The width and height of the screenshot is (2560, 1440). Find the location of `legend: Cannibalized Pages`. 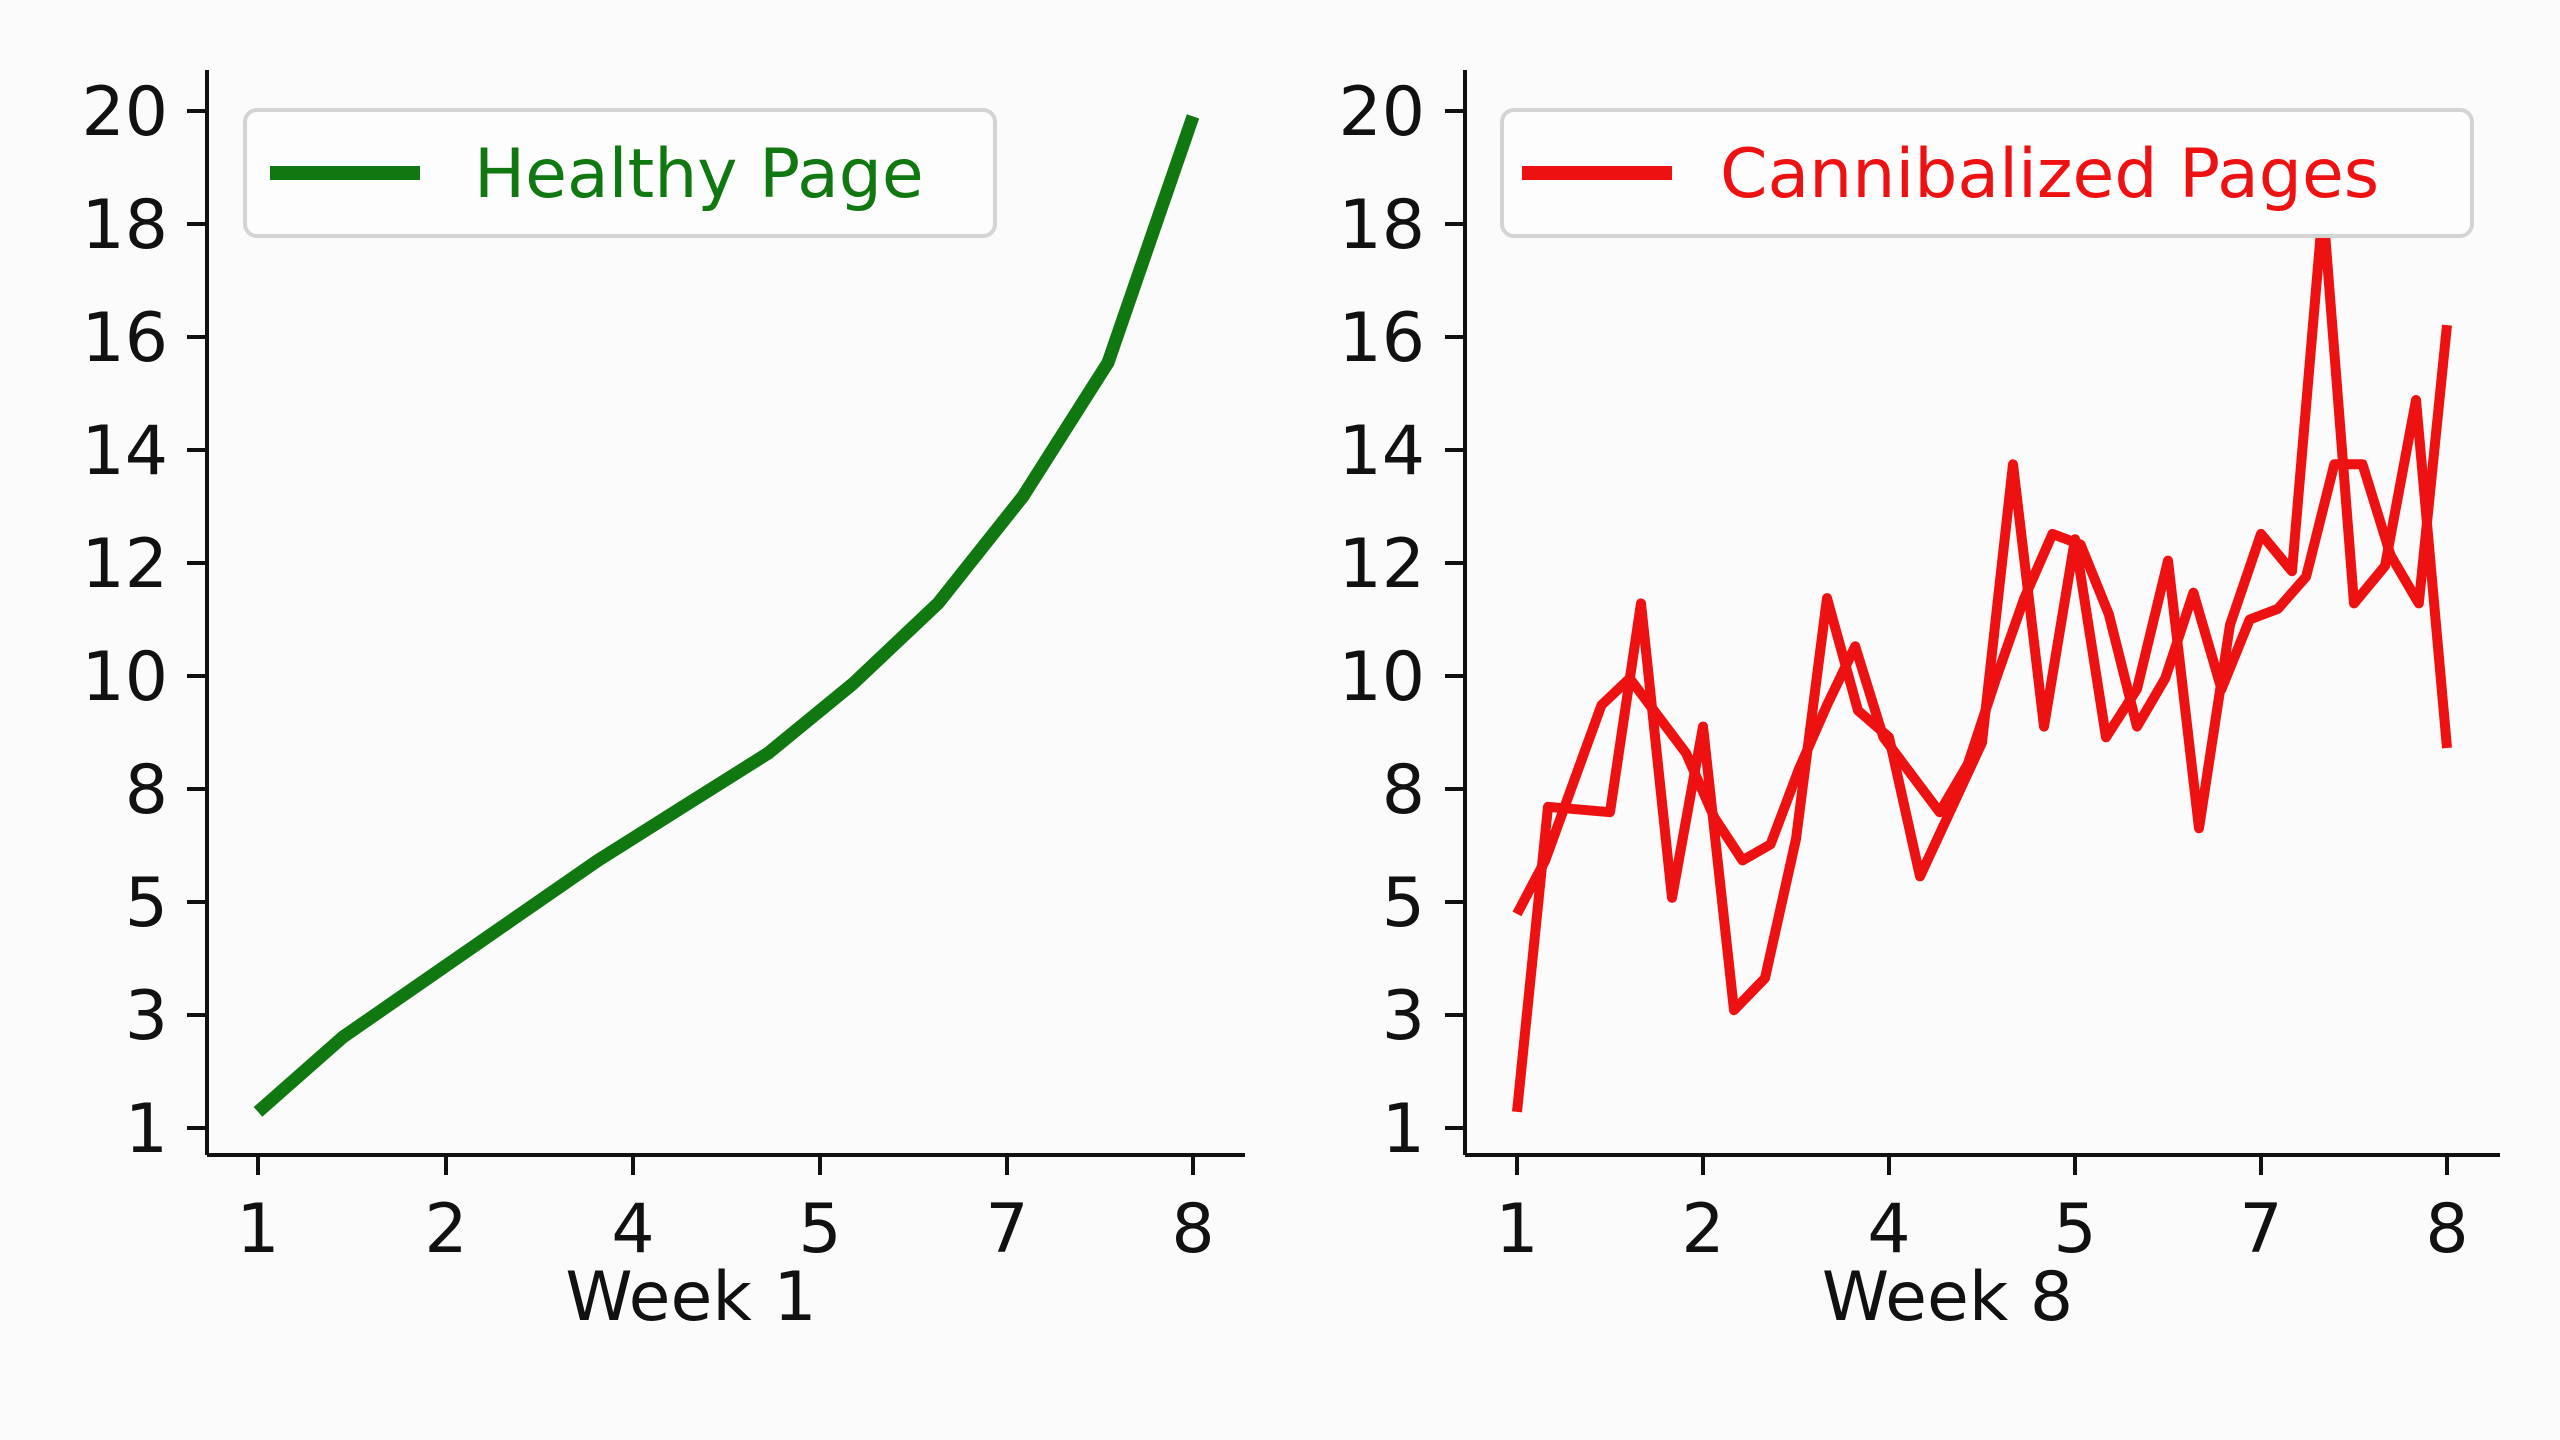

legend: Cannibalized Pages is located at coordinates (1987, 173).